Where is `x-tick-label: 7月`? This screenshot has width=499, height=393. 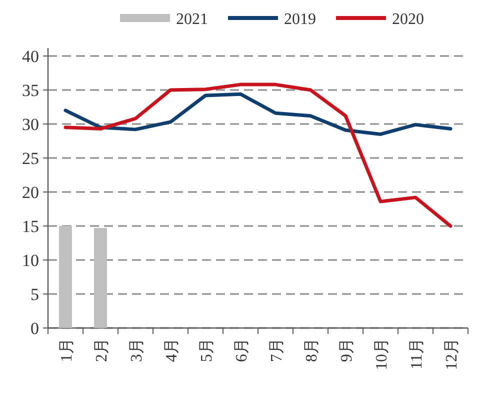 x-tick-label: 7月 is located at coordinates (277, 350).